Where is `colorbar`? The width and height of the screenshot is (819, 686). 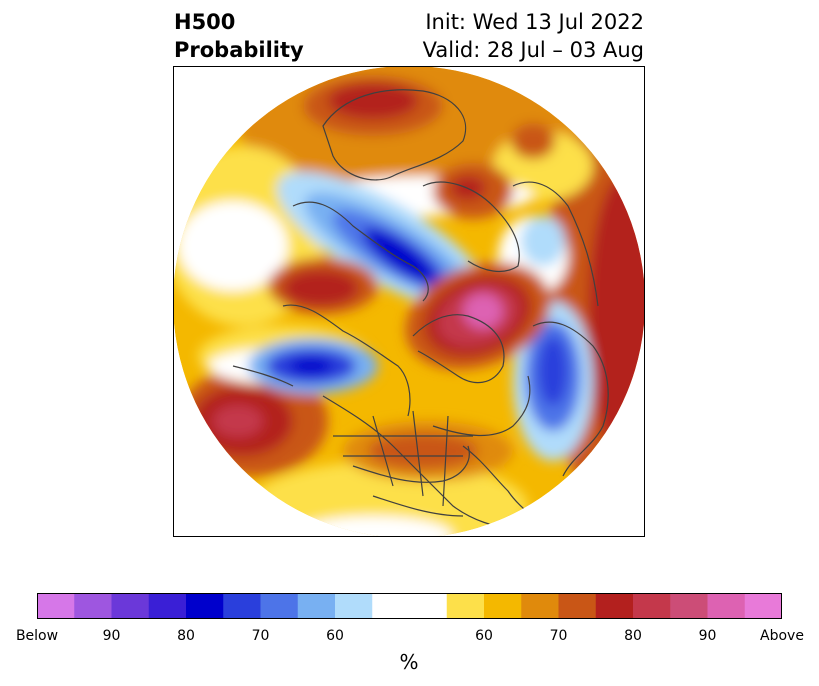 colorbar is located at coordinates (409, 606).